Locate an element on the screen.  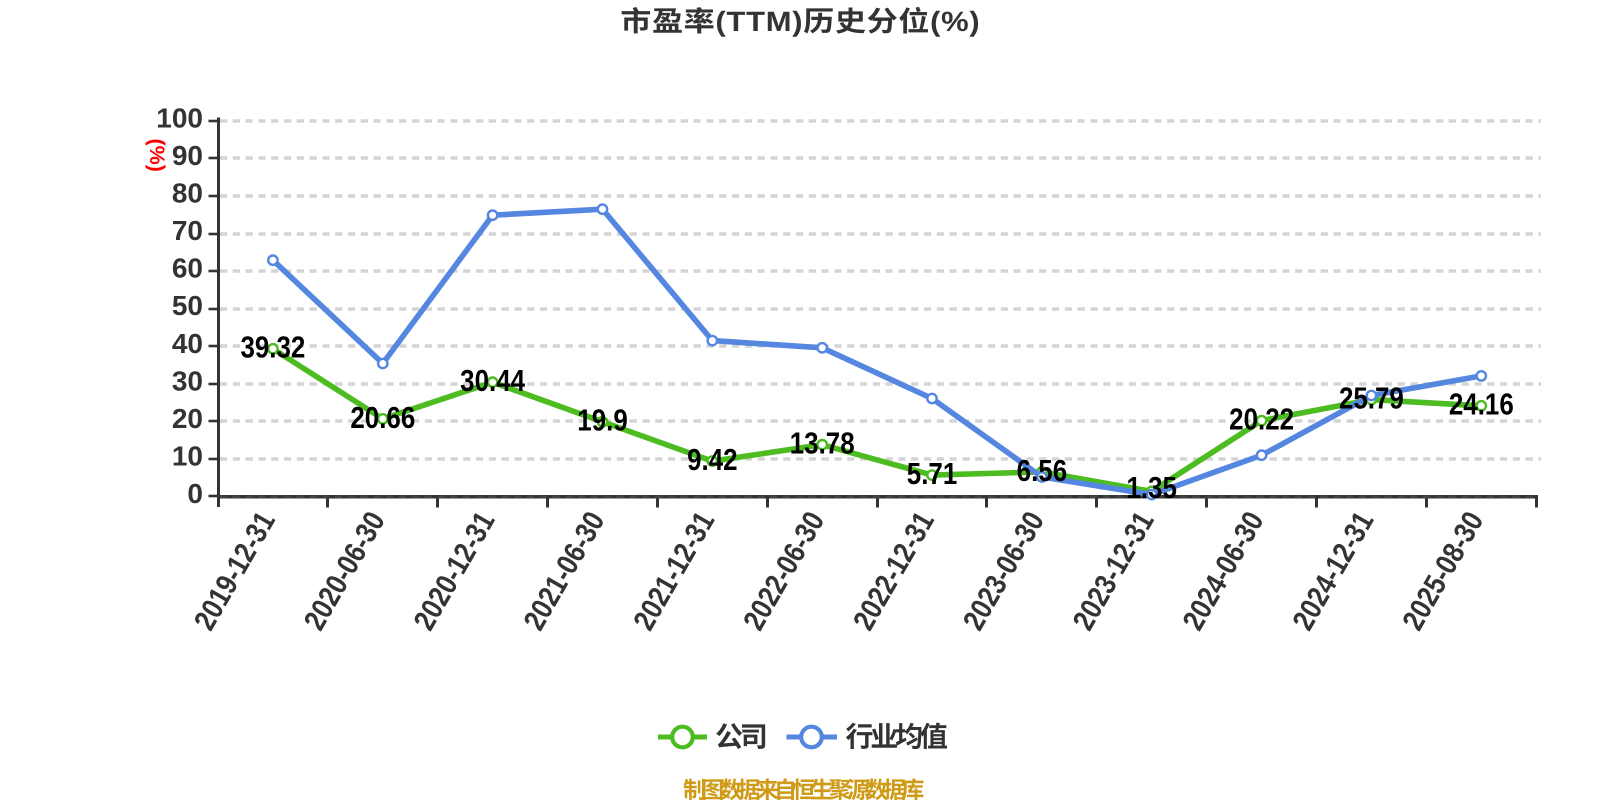
svg-text: 2019-12-31 is located at coordinates (234, 571).